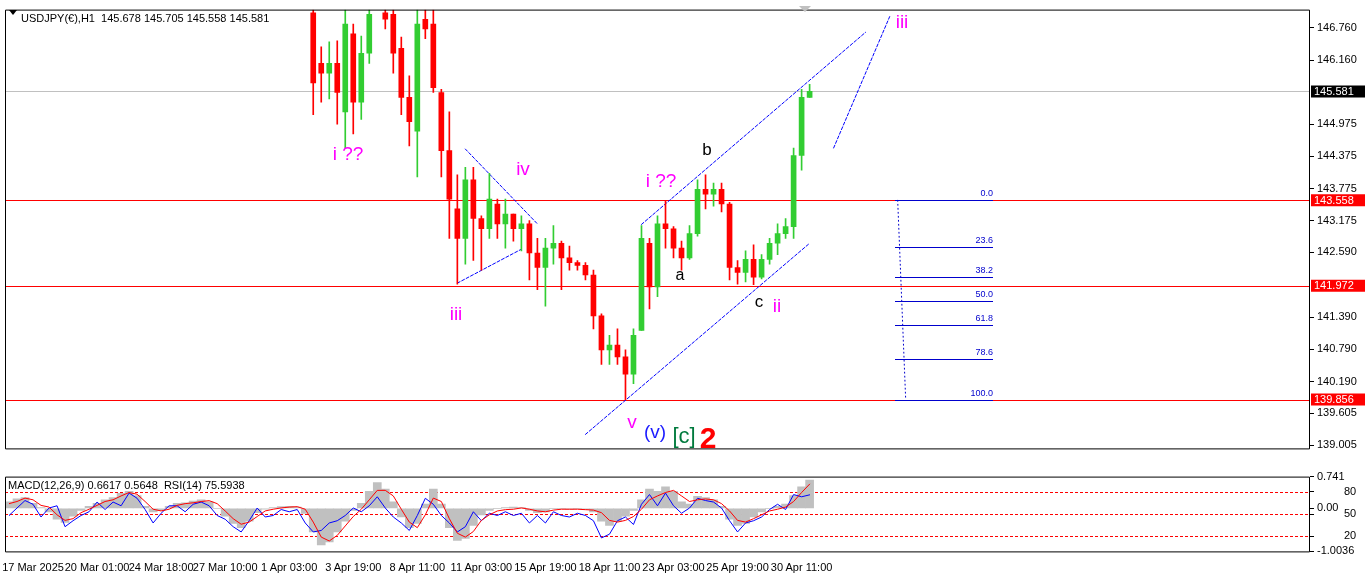  I want to click on x-tick-label: 18 Apr 11:00, so click(609, 567).